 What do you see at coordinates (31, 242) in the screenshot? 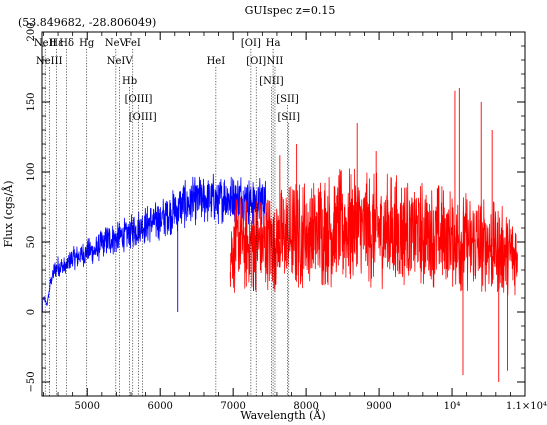
I see `y-tick-label-2: 50` at bounding box center [31, 242].